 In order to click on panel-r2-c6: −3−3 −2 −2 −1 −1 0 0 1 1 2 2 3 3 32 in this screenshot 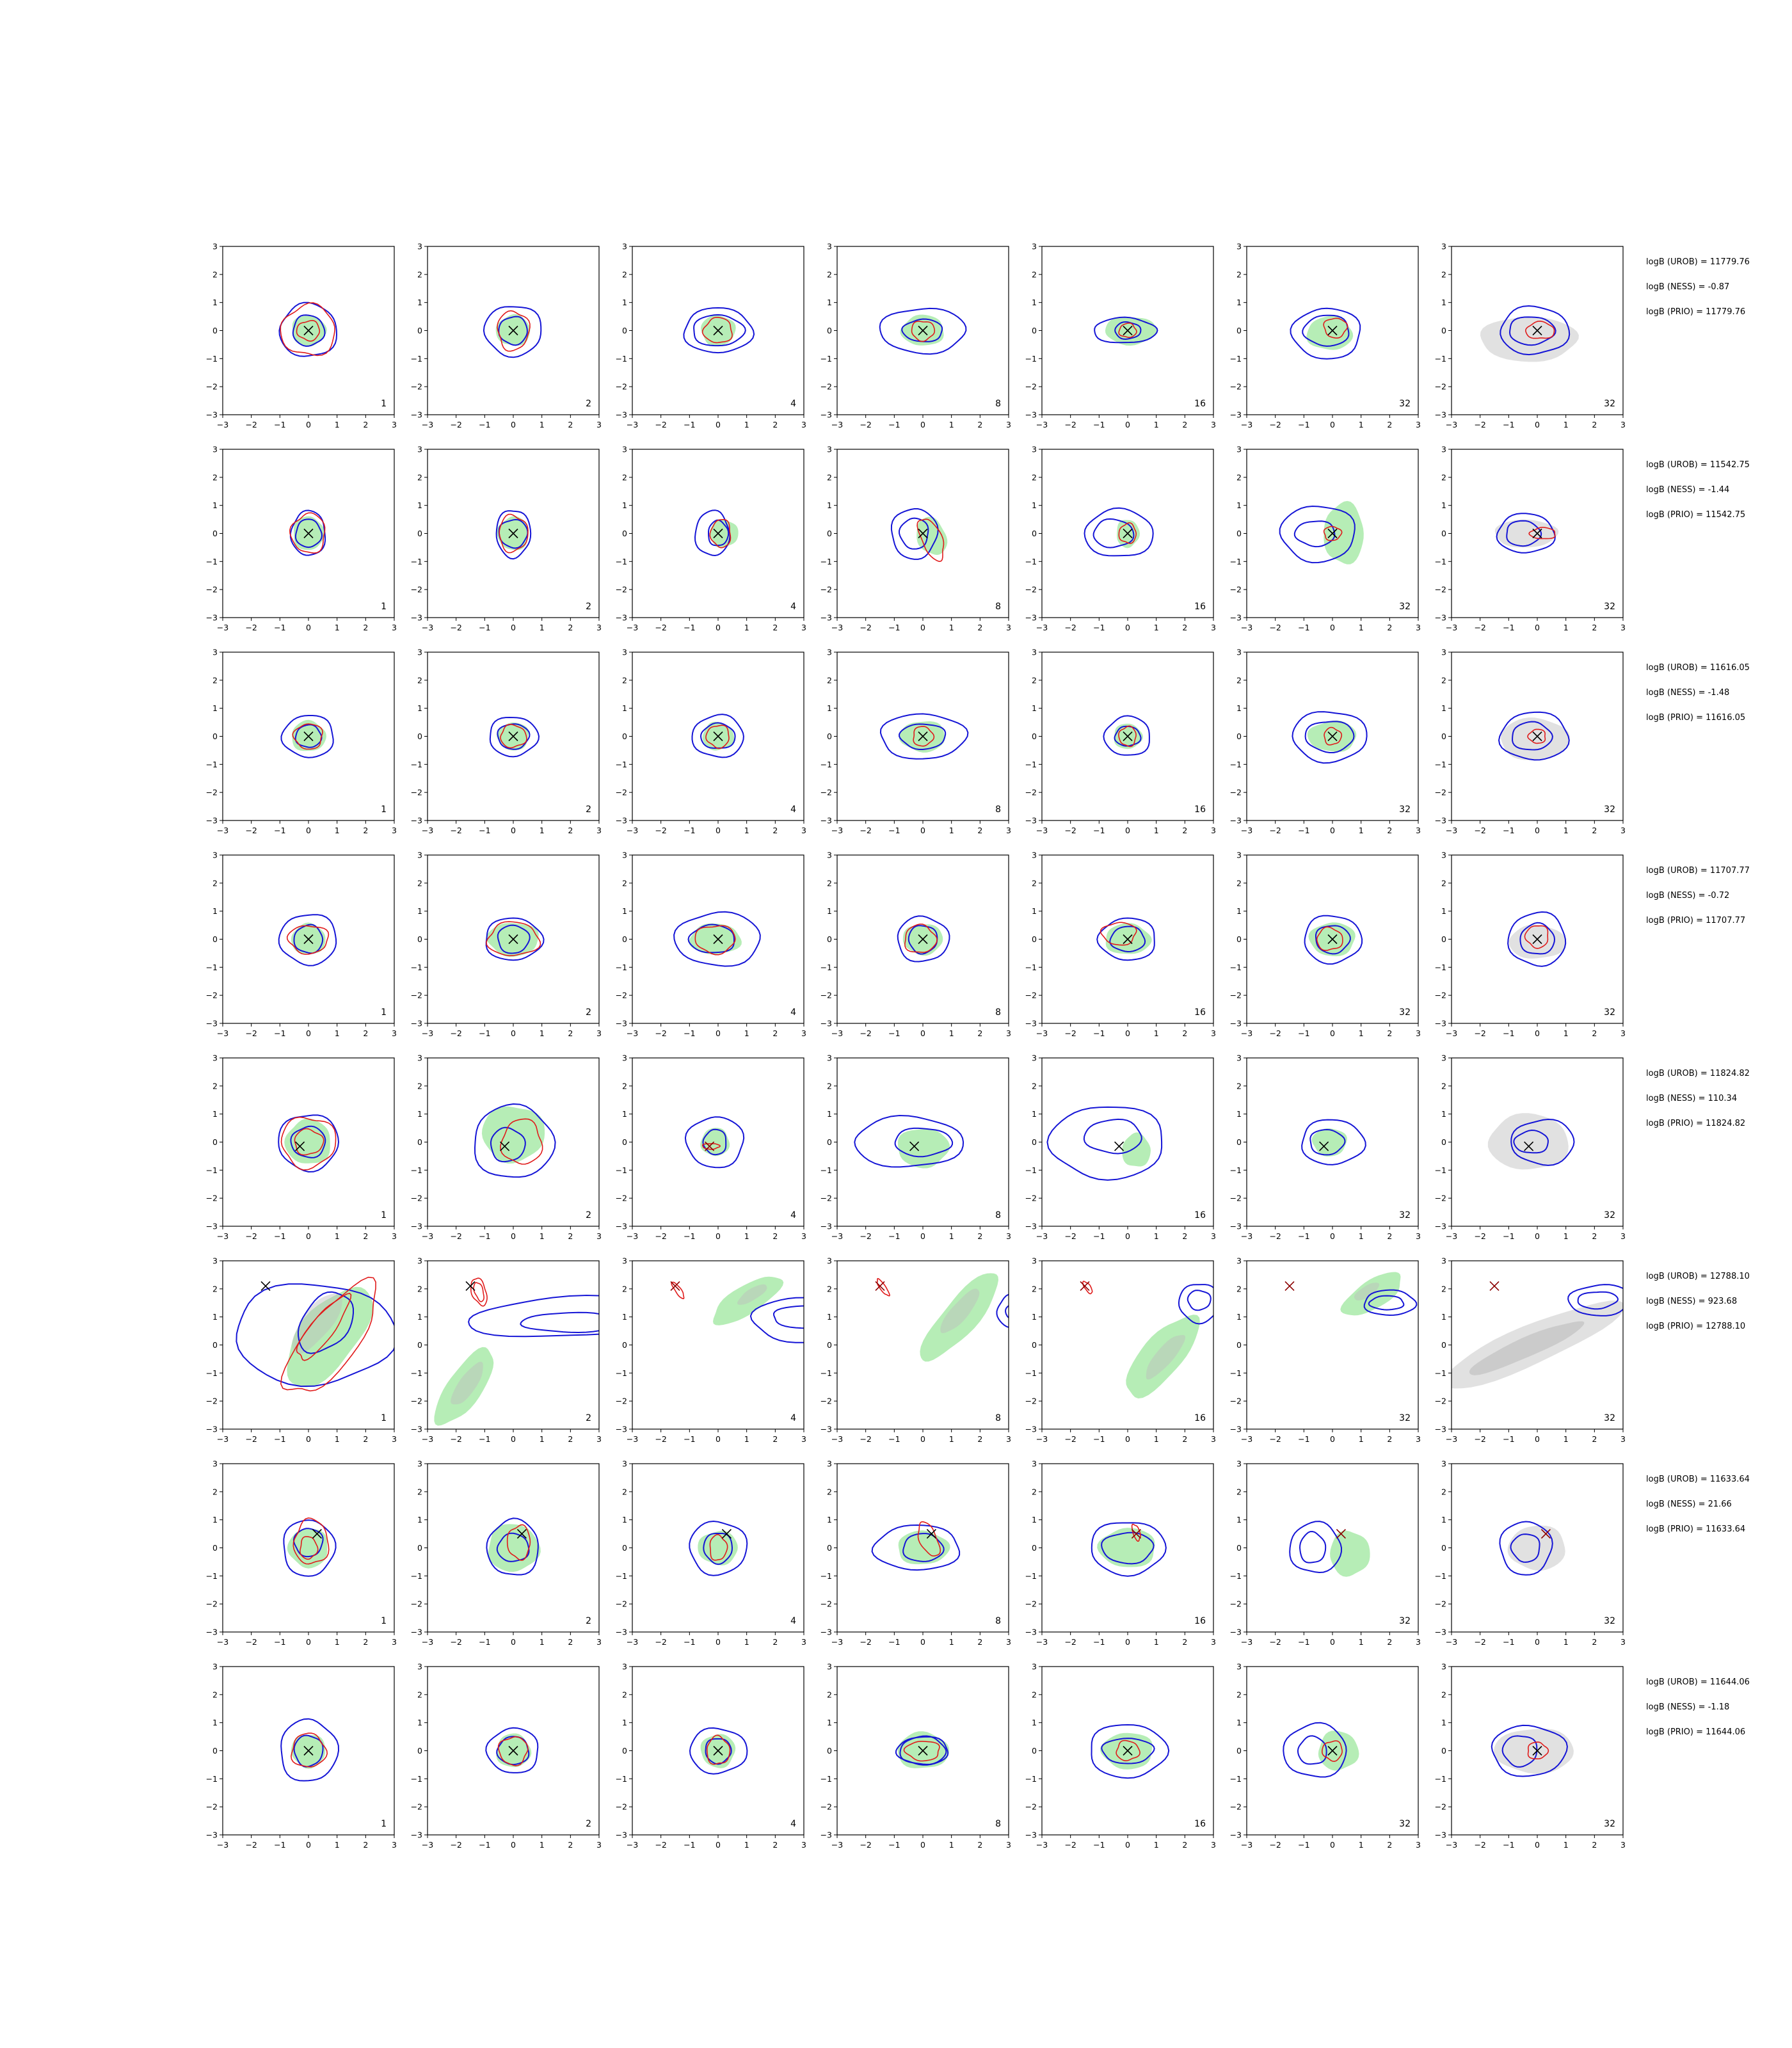, I will do `click(1325, 539)`.